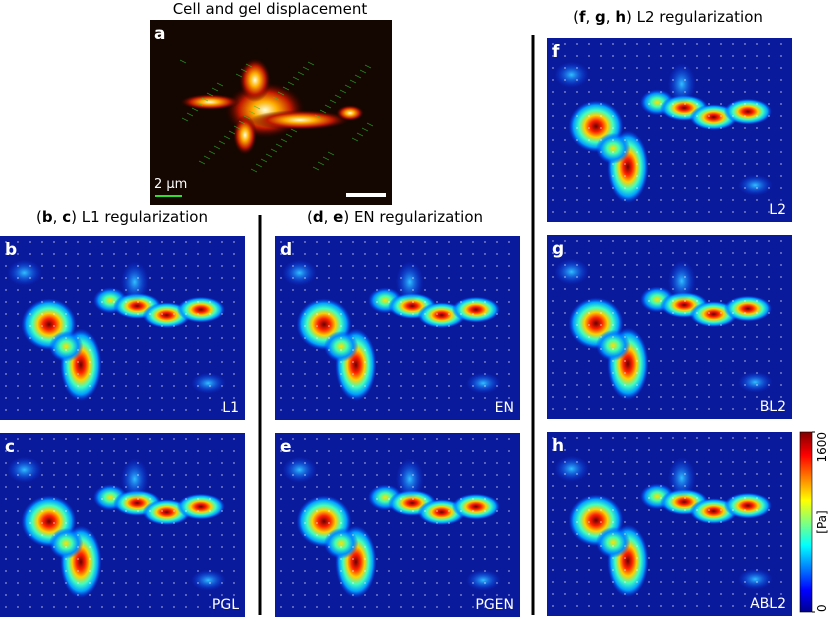  I want to click on heatmap-panel: d EN, so click(397, 328).